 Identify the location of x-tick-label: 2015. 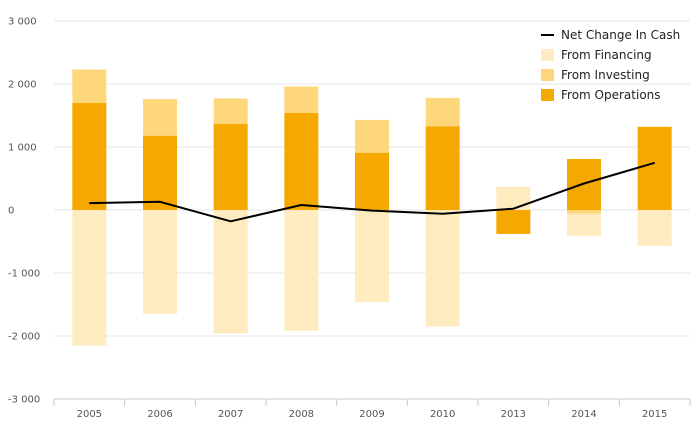
(654, 414).